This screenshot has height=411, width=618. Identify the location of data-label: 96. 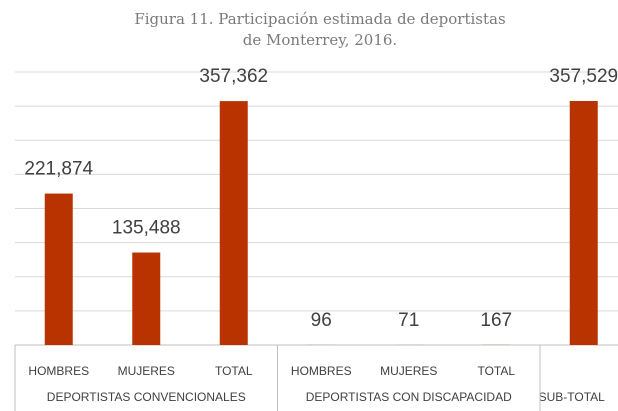
(321, 320).